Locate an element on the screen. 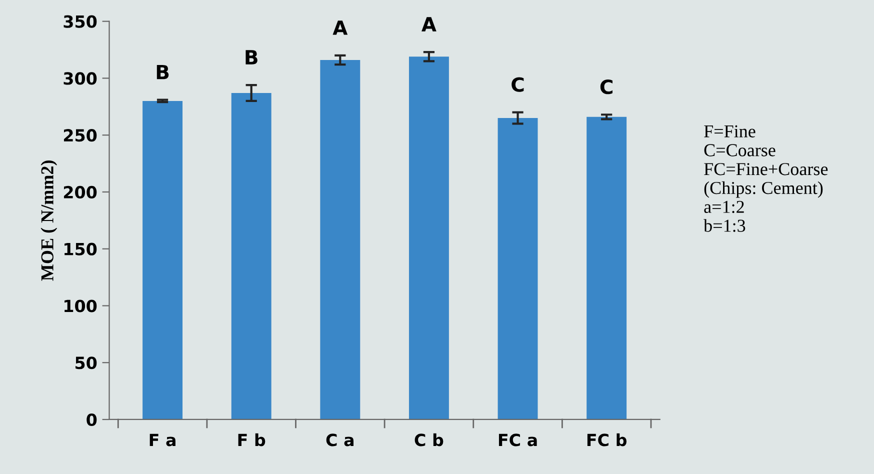 The image size is (874, 474). x-tick-label: FC a is located at coordinates (517, 440).